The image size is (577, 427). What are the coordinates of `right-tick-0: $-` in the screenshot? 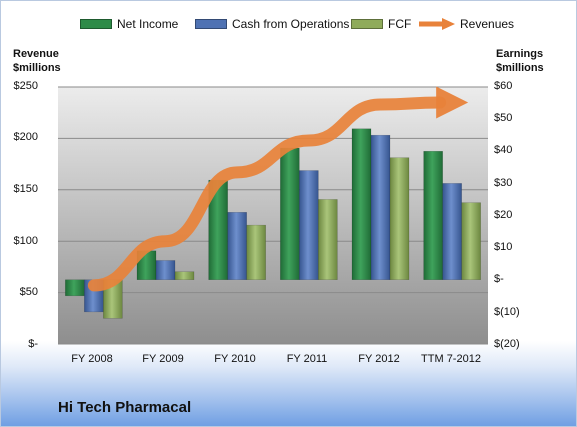 It's located at (499, 279).